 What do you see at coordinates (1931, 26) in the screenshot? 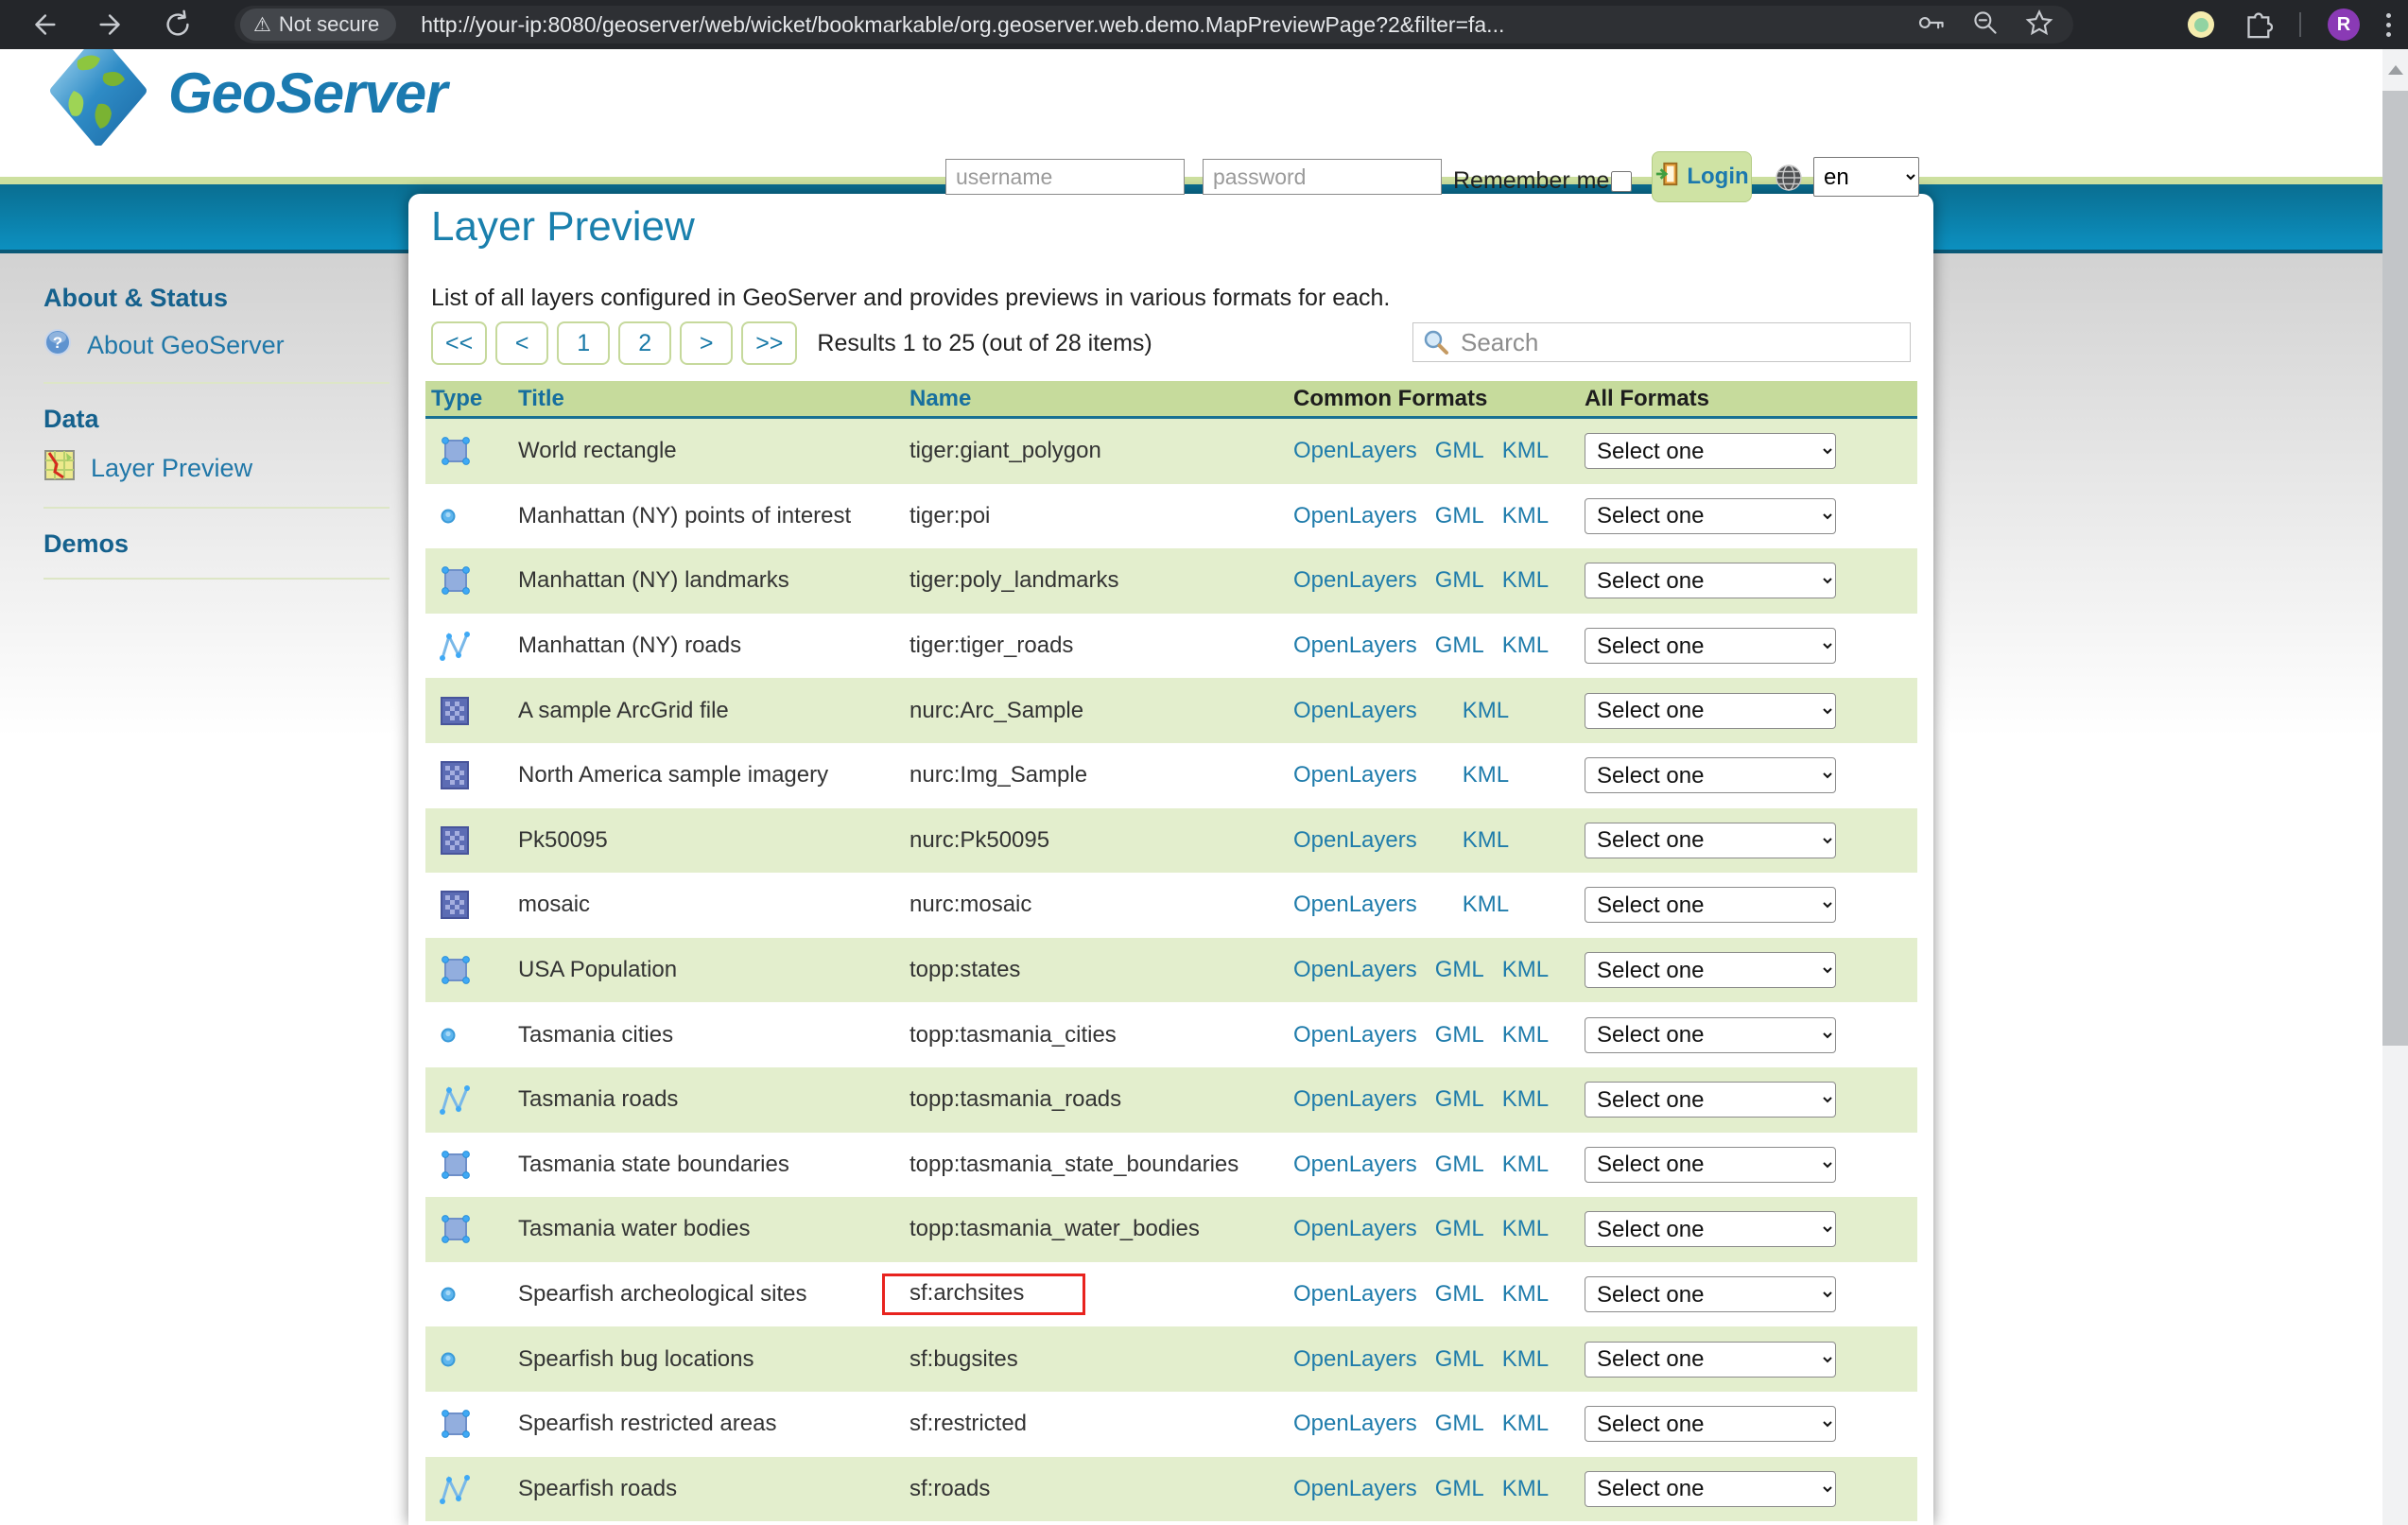
I see `password-key-icon` at bounding box center [1931, 26].